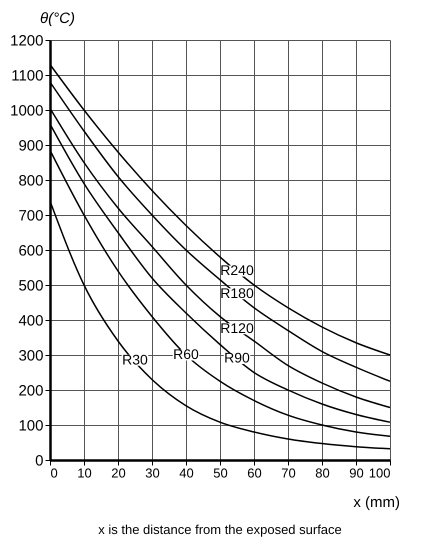  Describe the element at coordinates (322, 473) in the screenshot. I see `x-tick-label: 80` at that location.